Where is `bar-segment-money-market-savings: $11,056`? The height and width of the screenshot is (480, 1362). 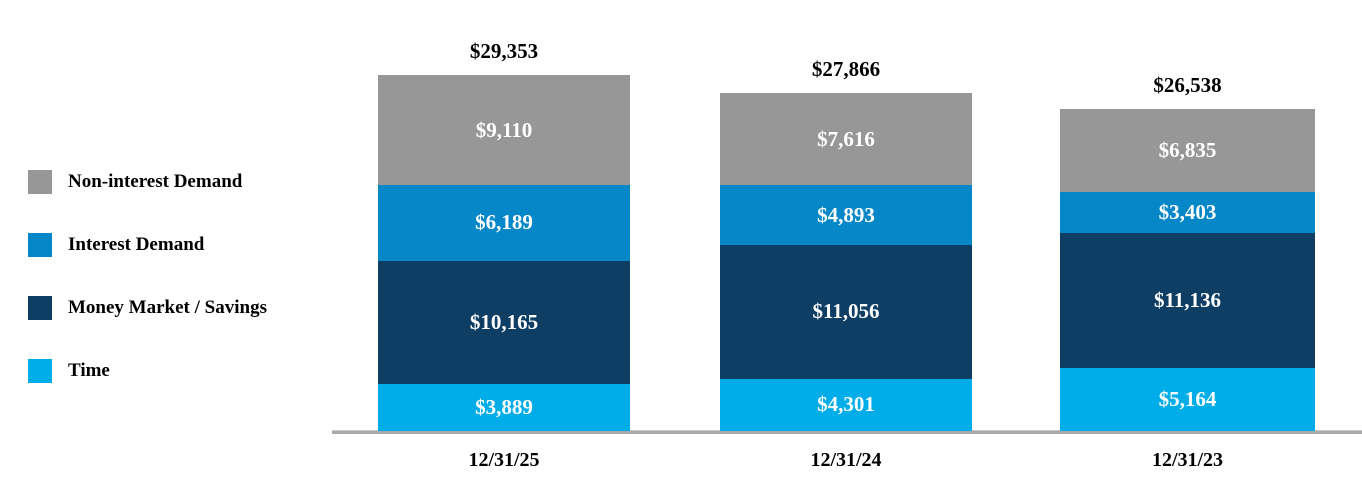 bar-segment-money-market-savings: $11,056 is located at coordinates (846, 311).